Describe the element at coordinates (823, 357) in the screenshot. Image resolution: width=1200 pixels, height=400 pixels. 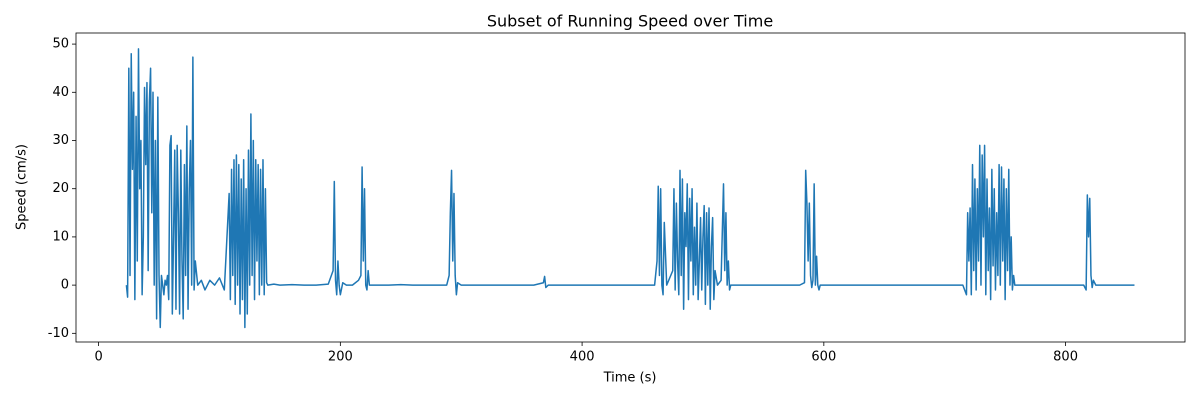
I see `x-tick-label: 600` at that location.